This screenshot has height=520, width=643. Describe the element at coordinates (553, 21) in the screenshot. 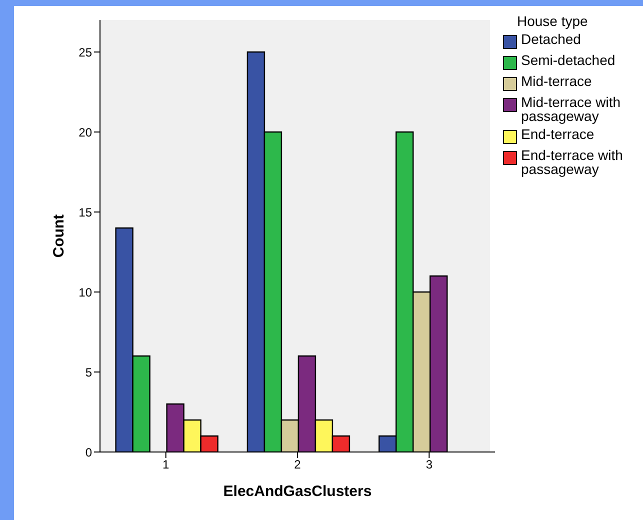

I see `legend-title: House type` at that location.